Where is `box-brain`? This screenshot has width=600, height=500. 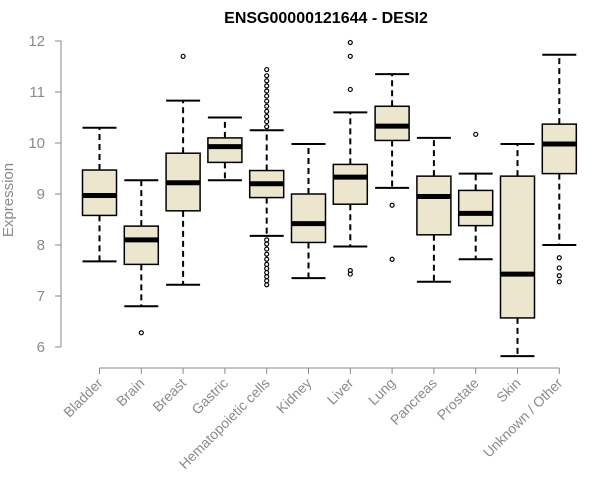 box-brain is located at coordinates (141, 257).